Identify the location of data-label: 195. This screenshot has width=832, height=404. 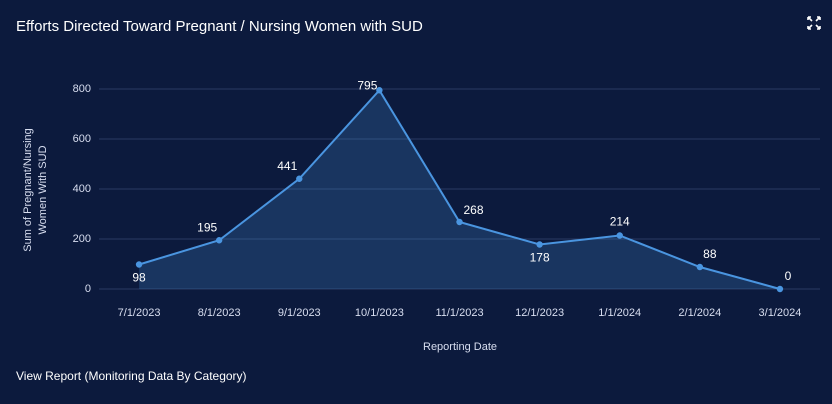
(207, 227).